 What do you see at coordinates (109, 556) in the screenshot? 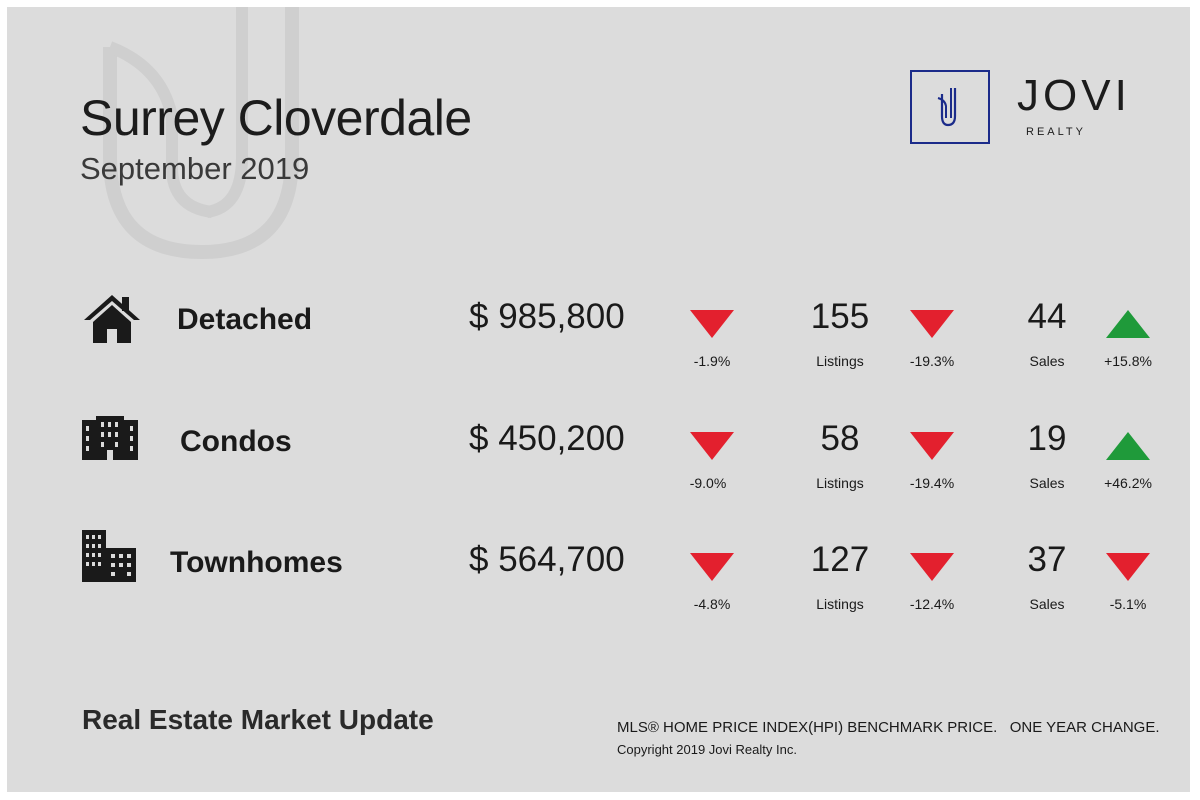
I see `townhome-buildings-icon` at bounding box center [109, 556].